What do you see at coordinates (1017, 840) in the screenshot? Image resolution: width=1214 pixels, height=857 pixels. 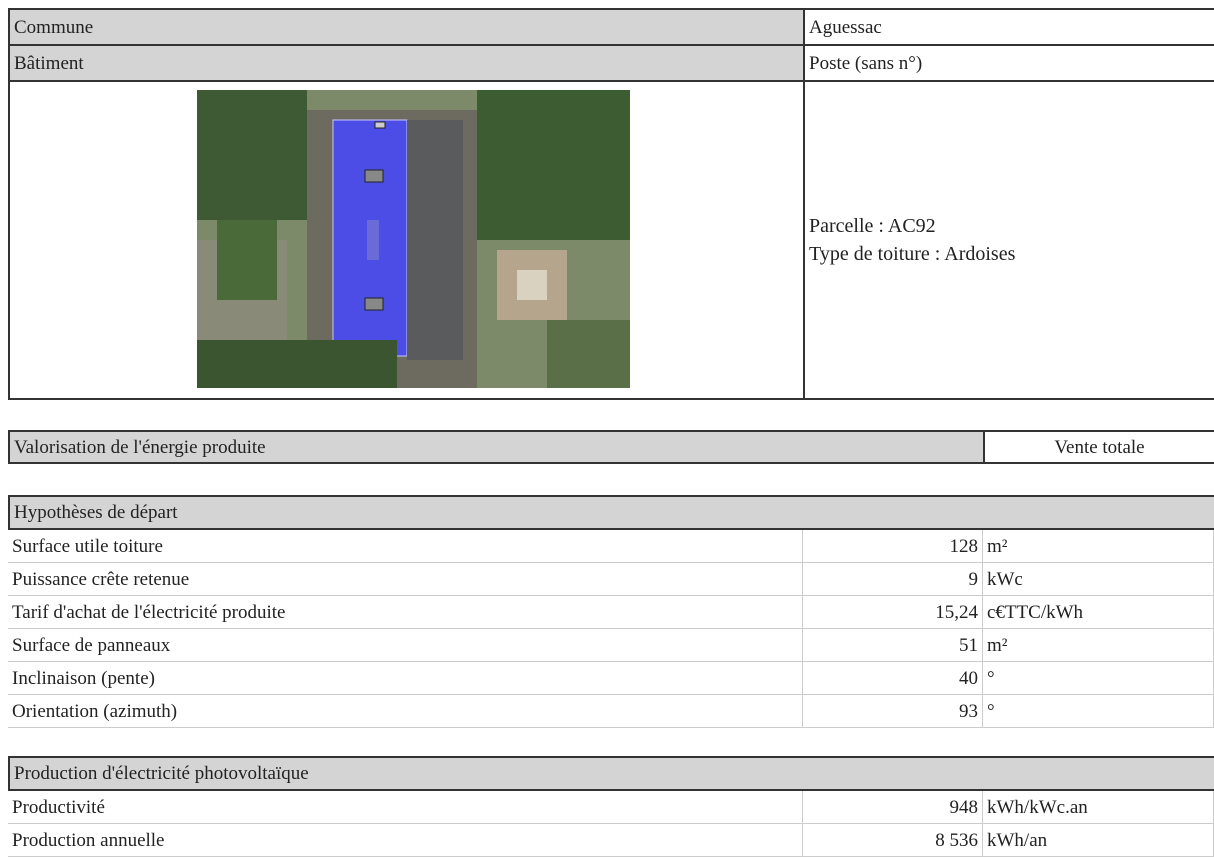 I see `row-unit-text: kWh/an` at bounding box center [1017, 840].